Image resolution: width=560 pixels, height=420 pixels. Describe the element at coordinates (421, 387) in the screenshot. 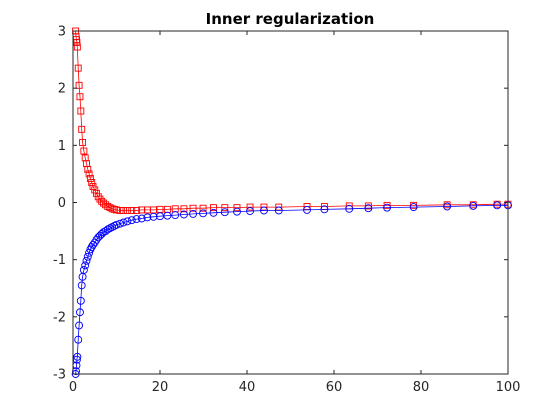

I see `x-tick-label: 80` at that location.